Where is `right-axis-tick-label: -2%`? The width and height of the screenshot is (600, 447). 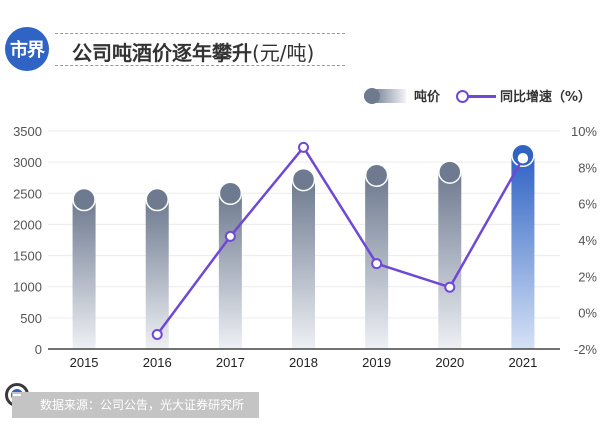 right-axis-tick-label: -2% is located at coordinates (586, 349).